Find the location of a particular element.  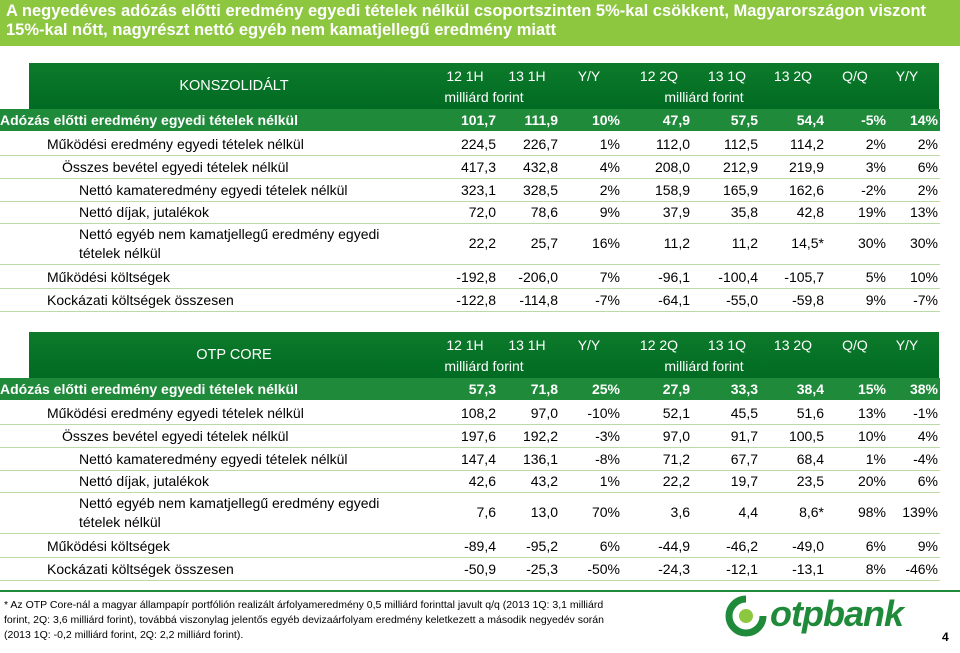

row-value: 100,5 is located at coordinates (806, 436).